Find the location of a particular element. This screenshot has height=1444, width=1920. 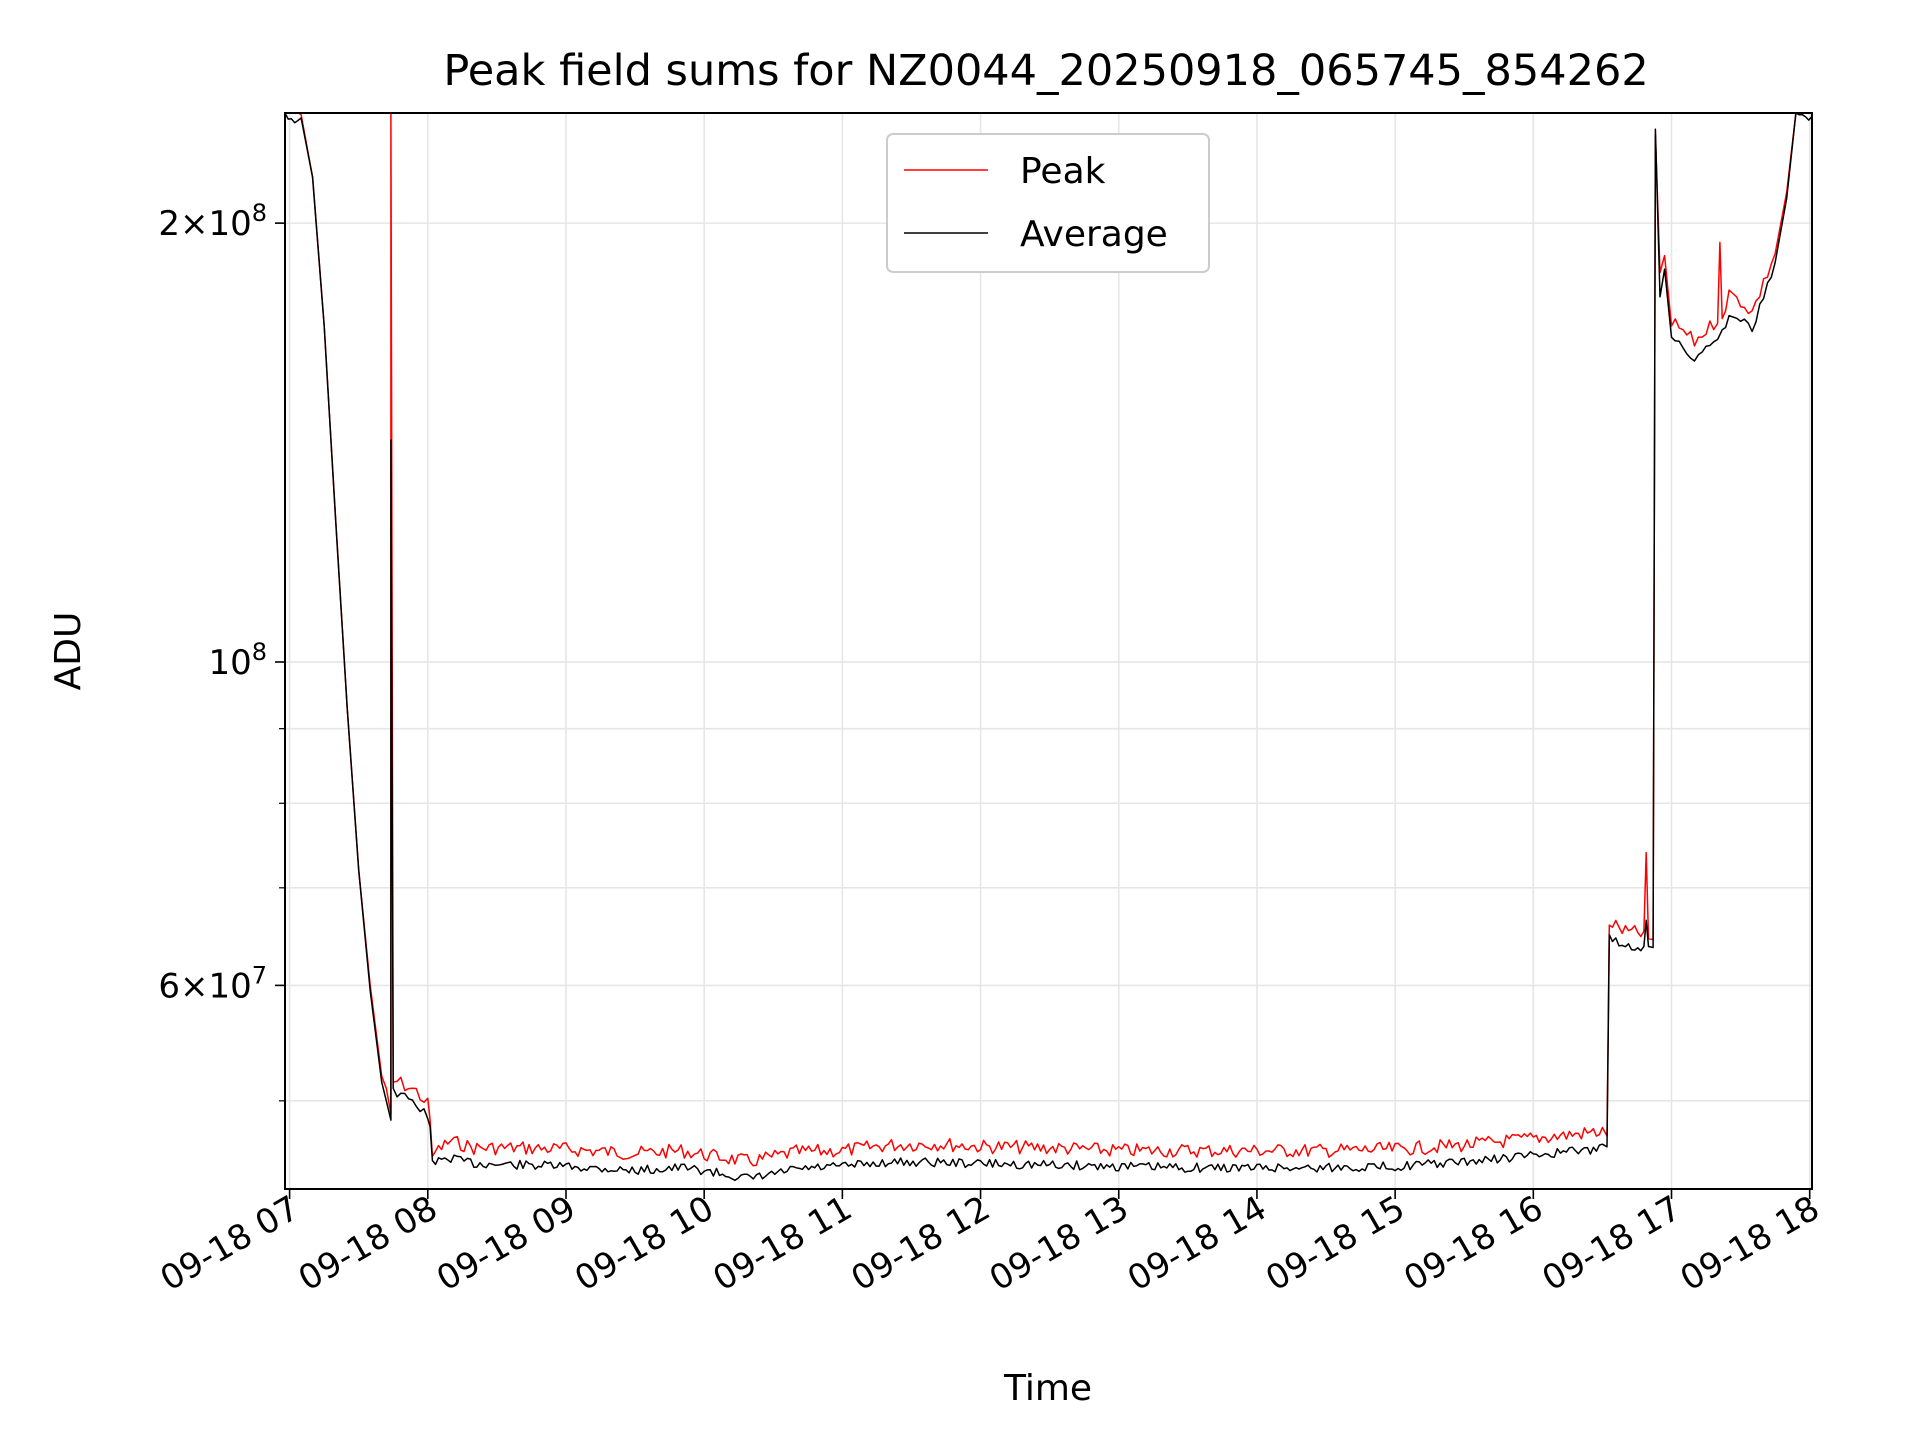

x-tick-label: 09-18 15 is located at coordinates (1335, 1243).